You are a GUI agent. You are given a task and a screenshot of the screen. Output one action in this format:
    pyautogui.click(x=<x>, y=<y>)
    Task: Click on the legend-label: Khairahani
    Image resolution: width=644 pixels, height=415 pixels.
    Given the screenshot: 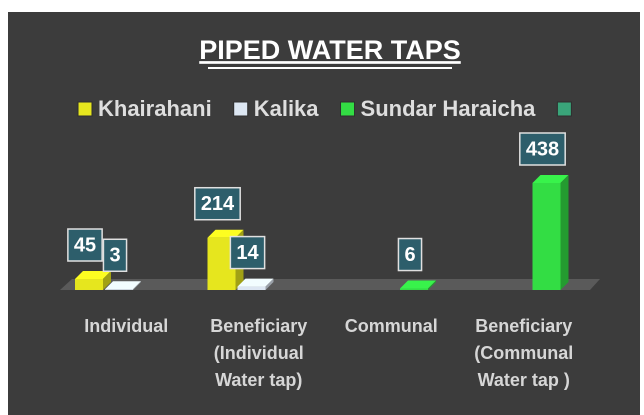 What is the action you would take?
    pyautogui.click(x=155, y=108)
    